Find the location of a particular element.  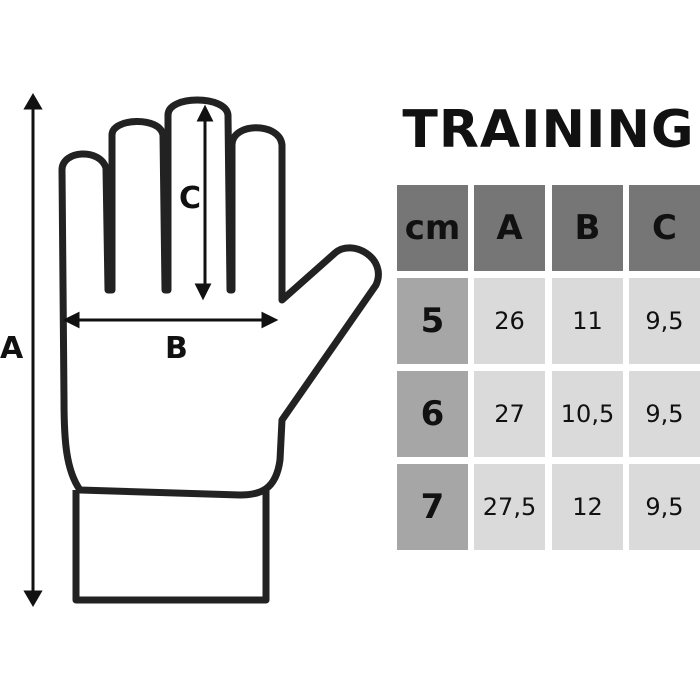

label-b: B is located at coordinates (176, 348).